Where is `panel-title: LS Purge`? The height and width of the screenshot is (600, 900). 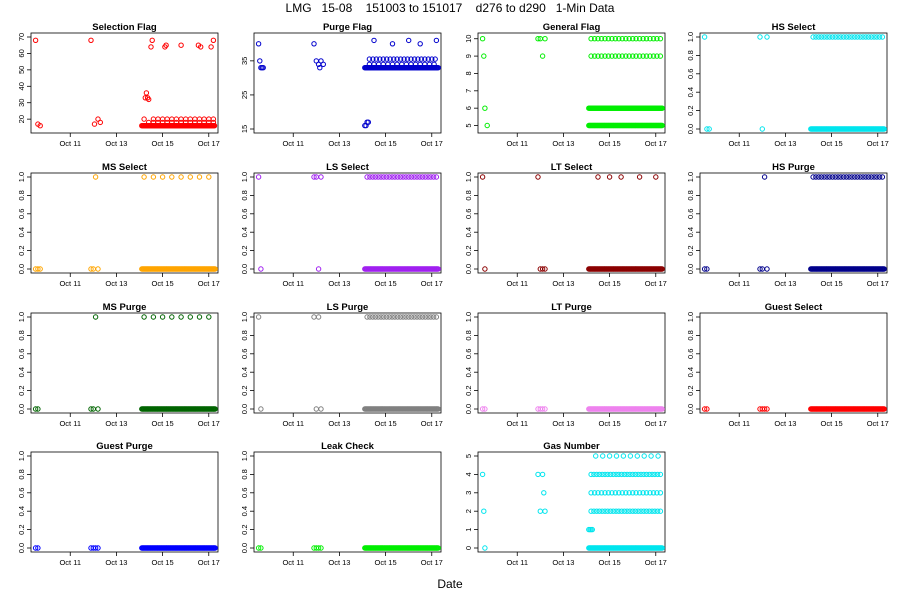
panel-title: LS Purge is located at coordinates (348, 307).